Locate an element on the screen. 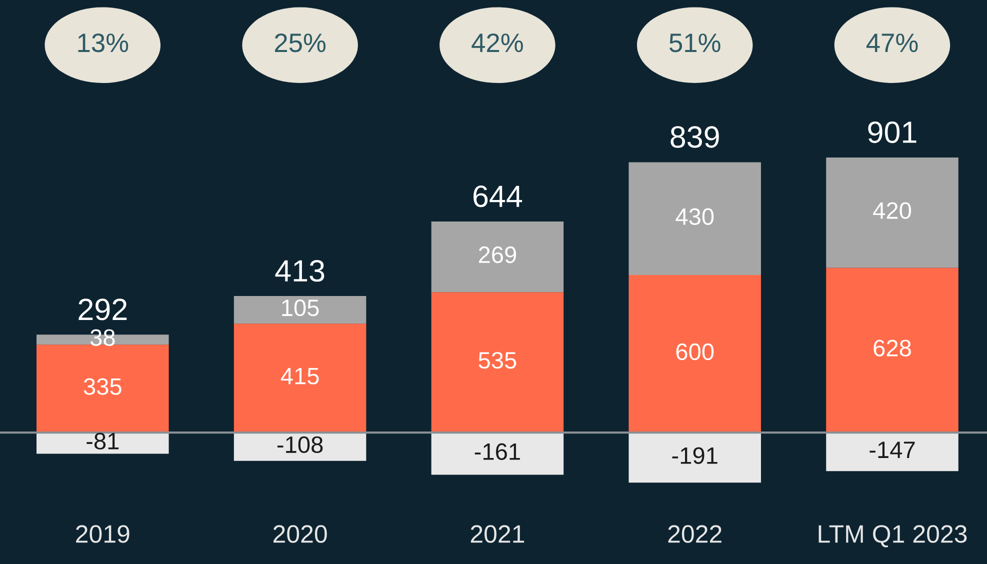 The image size is (987, 564). data-label: -108 is located at coordinates (300, 445).